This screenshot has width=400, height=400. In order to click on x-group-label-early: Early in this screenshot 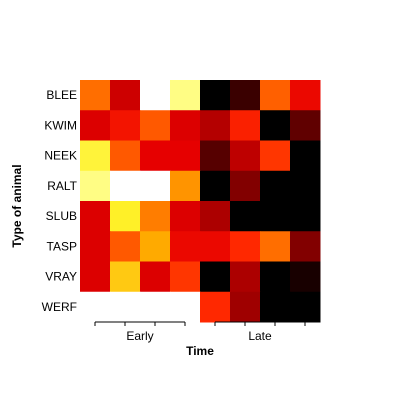, I will do `click(139, 336)`.